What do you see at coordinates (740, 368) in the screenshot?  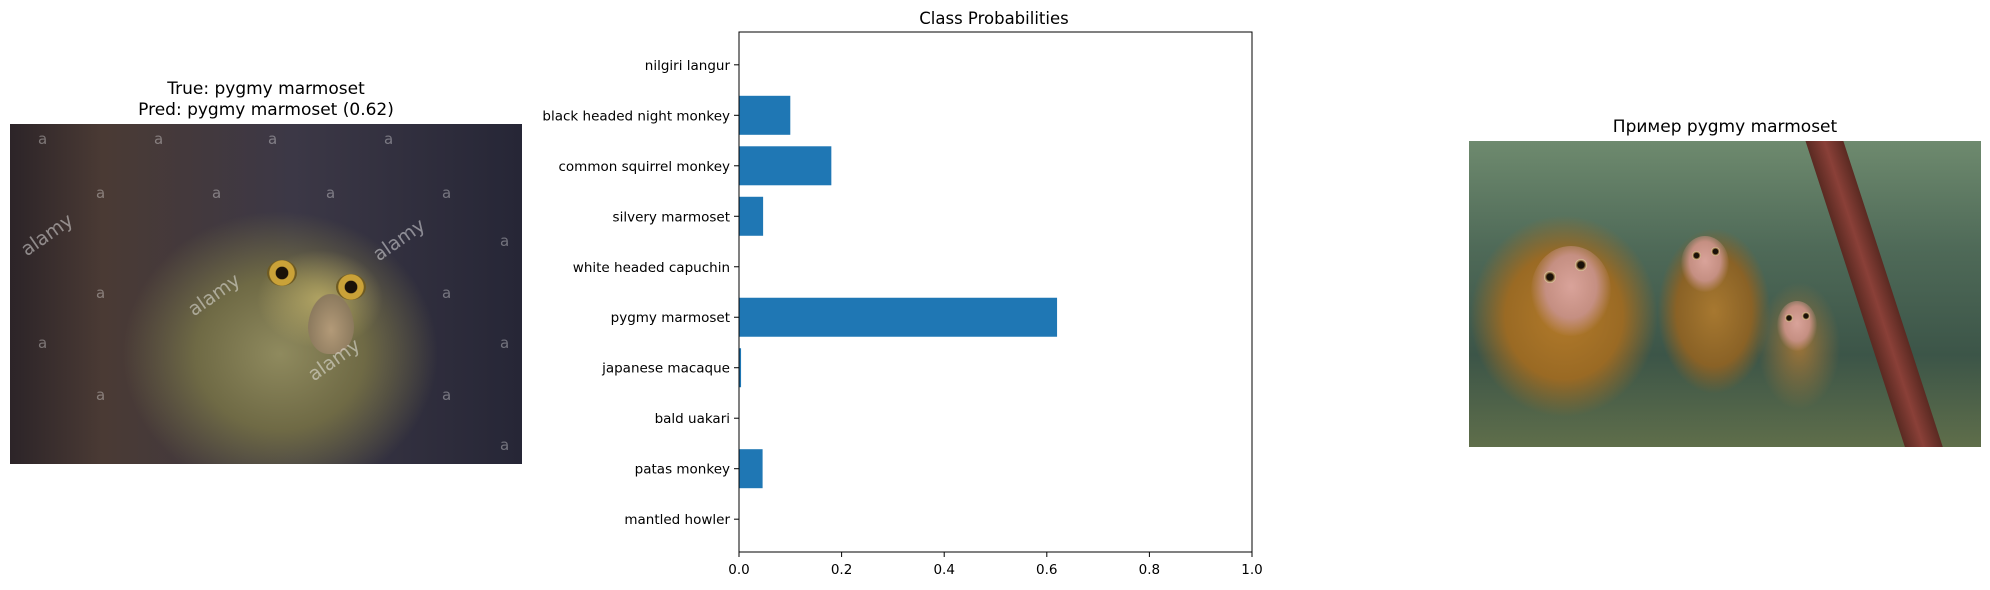 I see `bar-japanese-macaque` at bounding box center [740, 368].